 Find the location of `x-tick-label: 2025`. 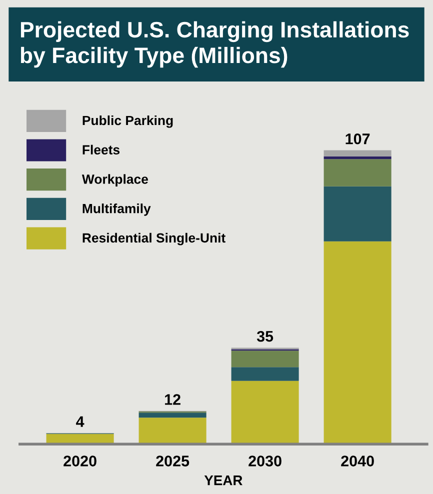

x-tick-label: 2025 is located at coordinates (173, 461).